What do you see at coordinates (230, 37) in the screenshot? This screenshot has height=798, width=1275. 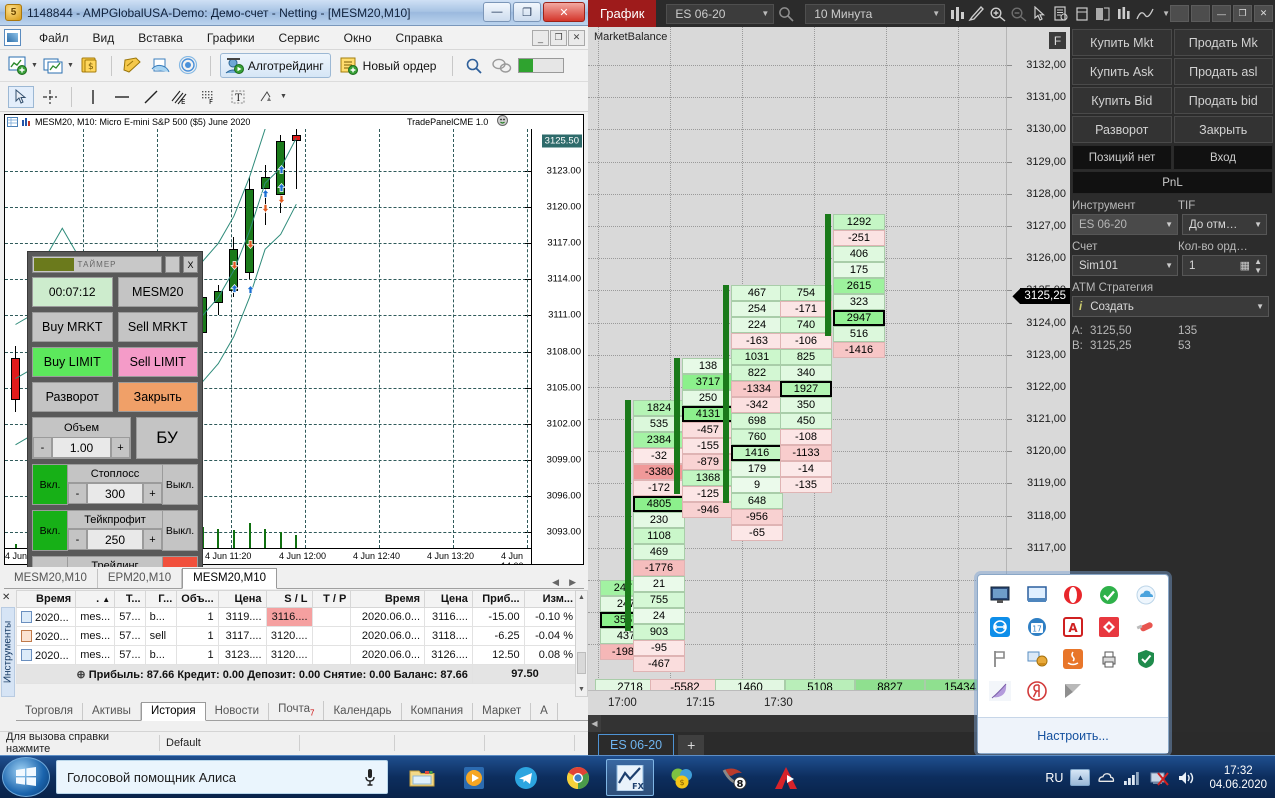 I see `menu-charts: Графики` at bounding box center [230, 37].